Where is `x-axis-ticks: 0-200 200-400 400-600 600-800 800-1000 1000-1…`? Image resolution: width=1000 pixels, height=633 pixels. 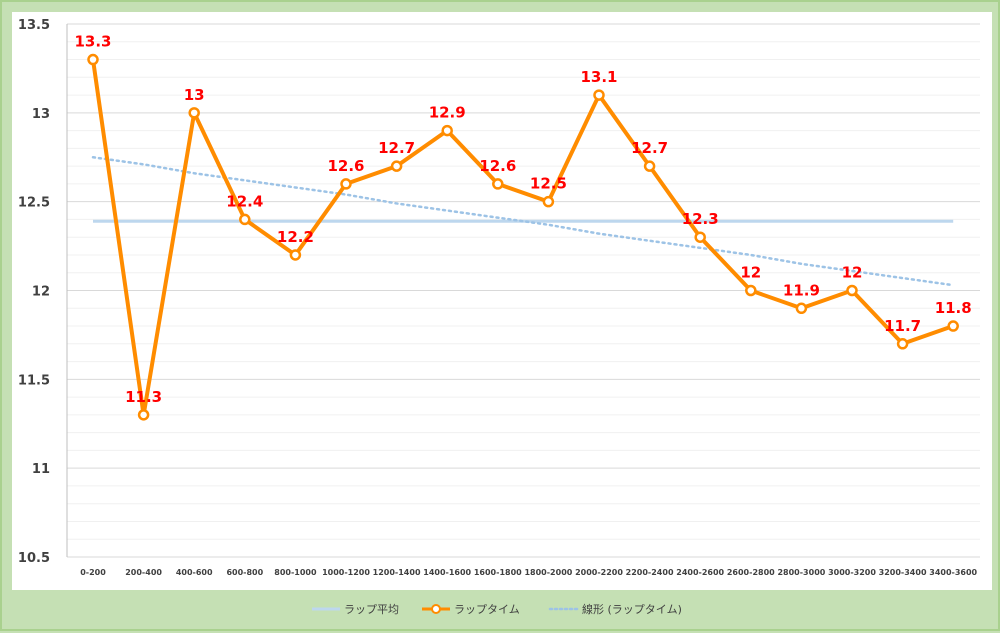 x-axis-ticks: 0-200 200-400 400-600 600-800 800-1000 1000-1… is located at coordinates (528, 572).